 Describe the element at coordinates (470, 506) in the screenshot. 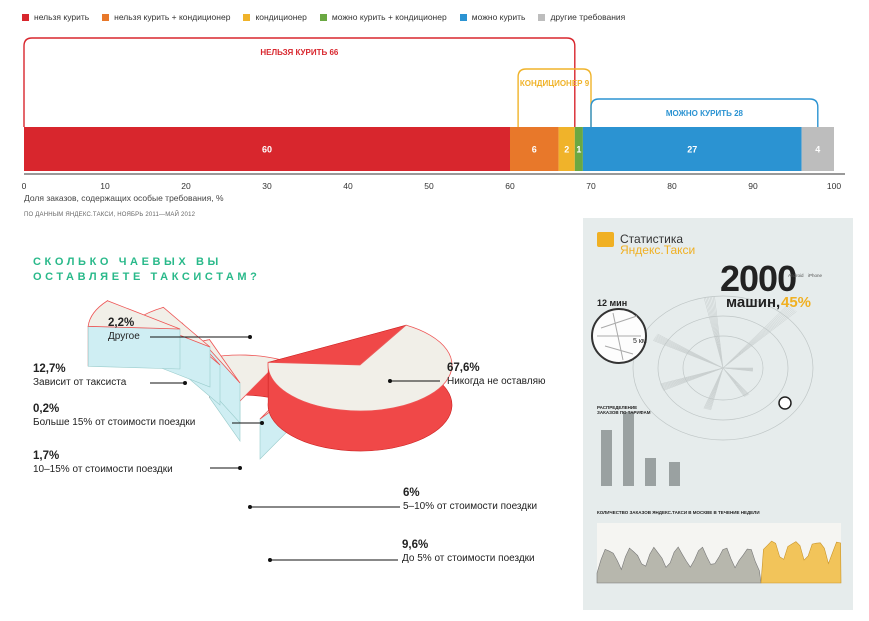

I see `pie-category: 5–10% от стоимости поездки` at that location.